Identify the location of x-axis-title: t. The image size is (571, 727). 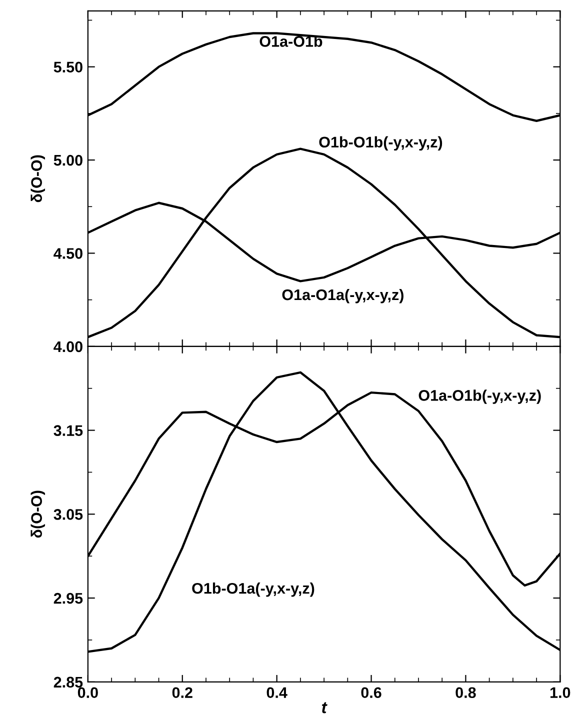
(325, 708).